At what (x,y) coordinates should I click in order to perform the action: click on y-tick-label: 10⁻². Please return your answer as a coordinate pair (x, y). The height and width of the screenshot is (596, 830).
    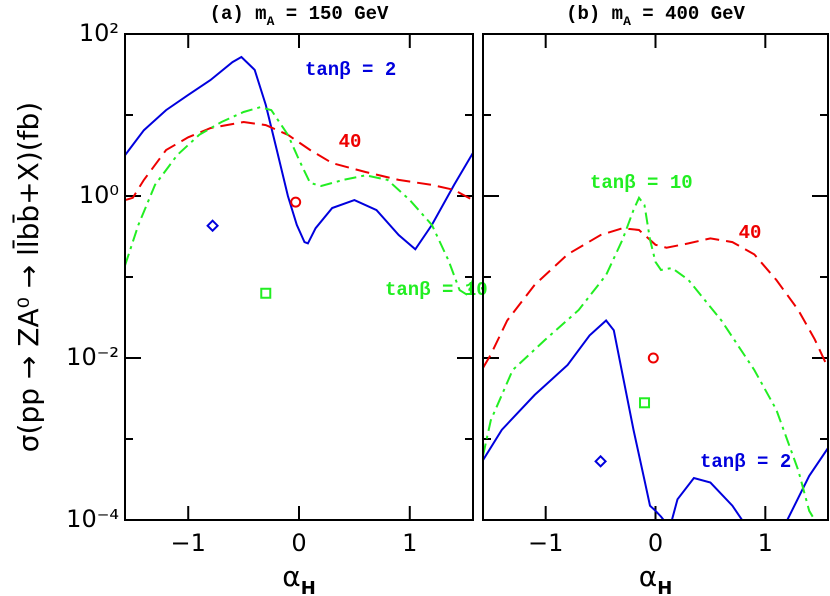
    Looking at the image, I should click on (92, 357).